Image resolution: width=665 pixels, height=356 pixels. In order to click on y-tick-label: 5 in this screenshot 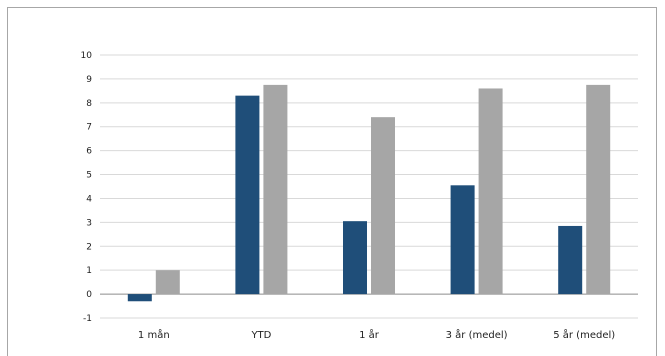, I will do `click(89, 176)`.